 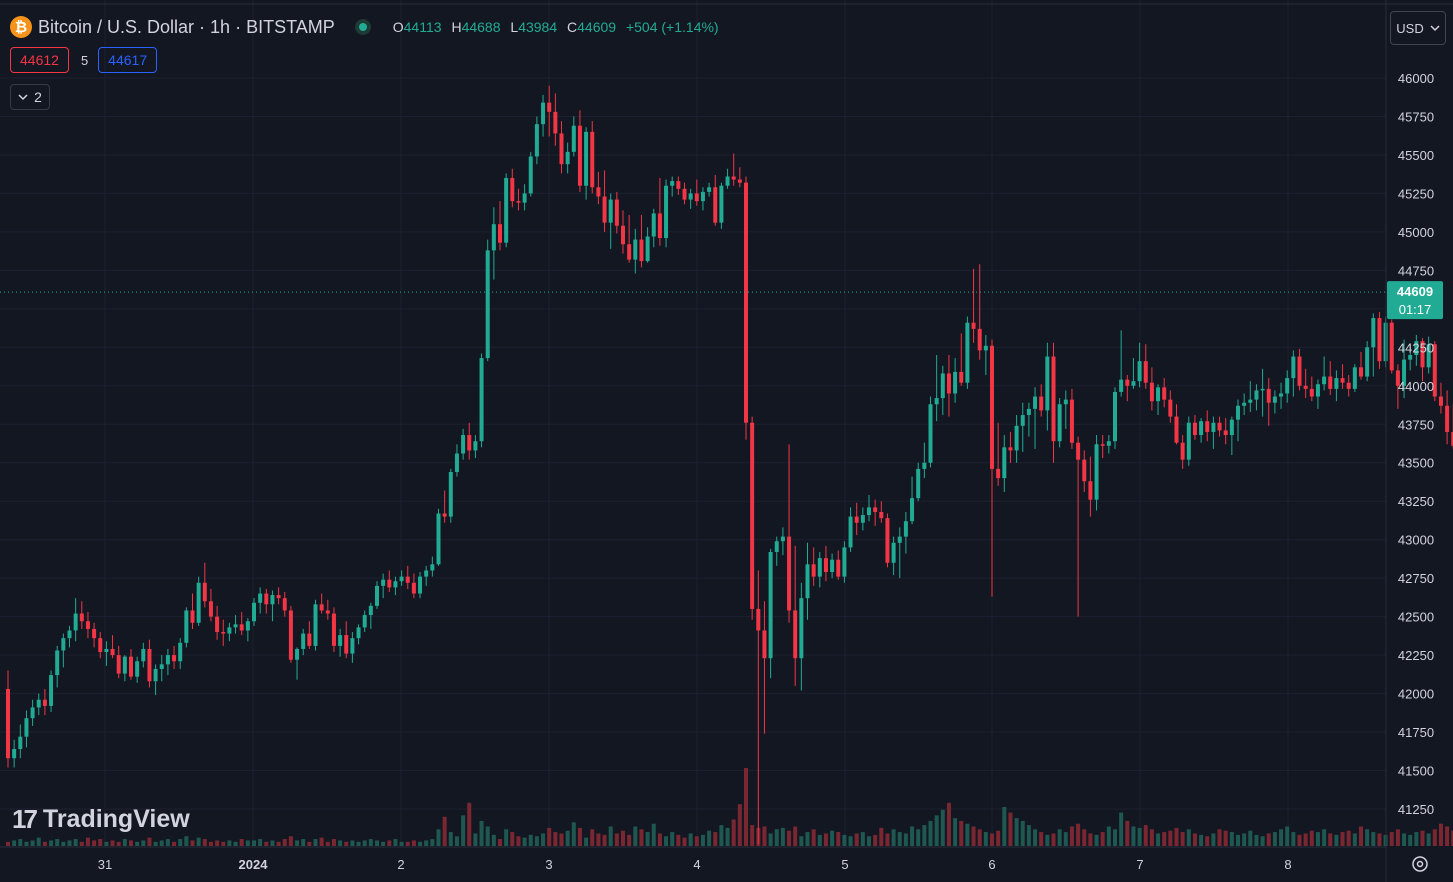 What do you see at coordinates (128, 60) in the screenshot?
I see `buy-button: 44617` at bounding box center [128, 60].